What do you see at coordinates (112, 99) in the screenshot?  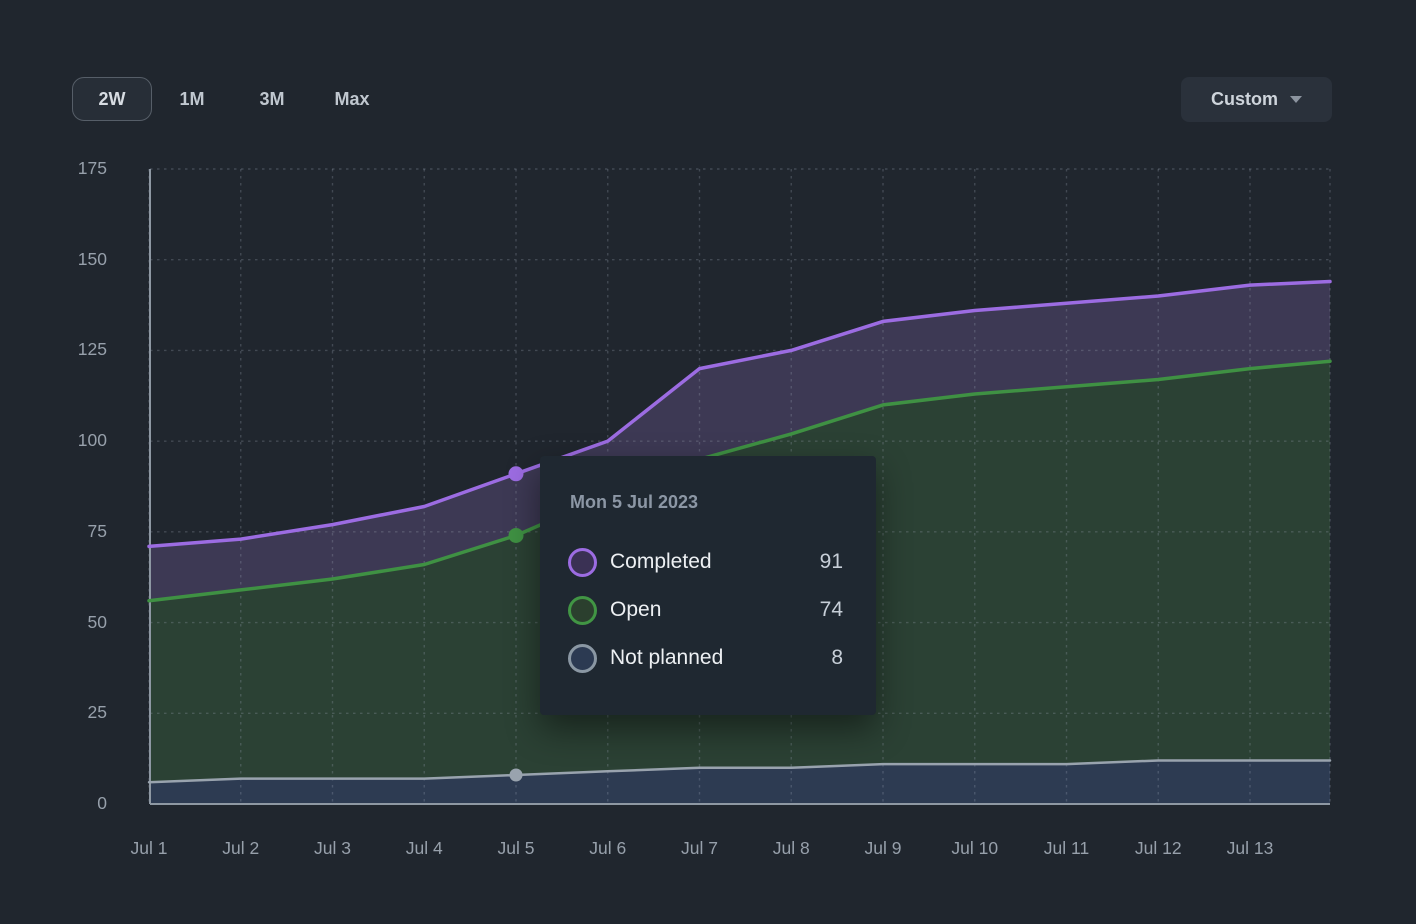 I see `range-button-2w: 2W` at bounding box center [112, 99].